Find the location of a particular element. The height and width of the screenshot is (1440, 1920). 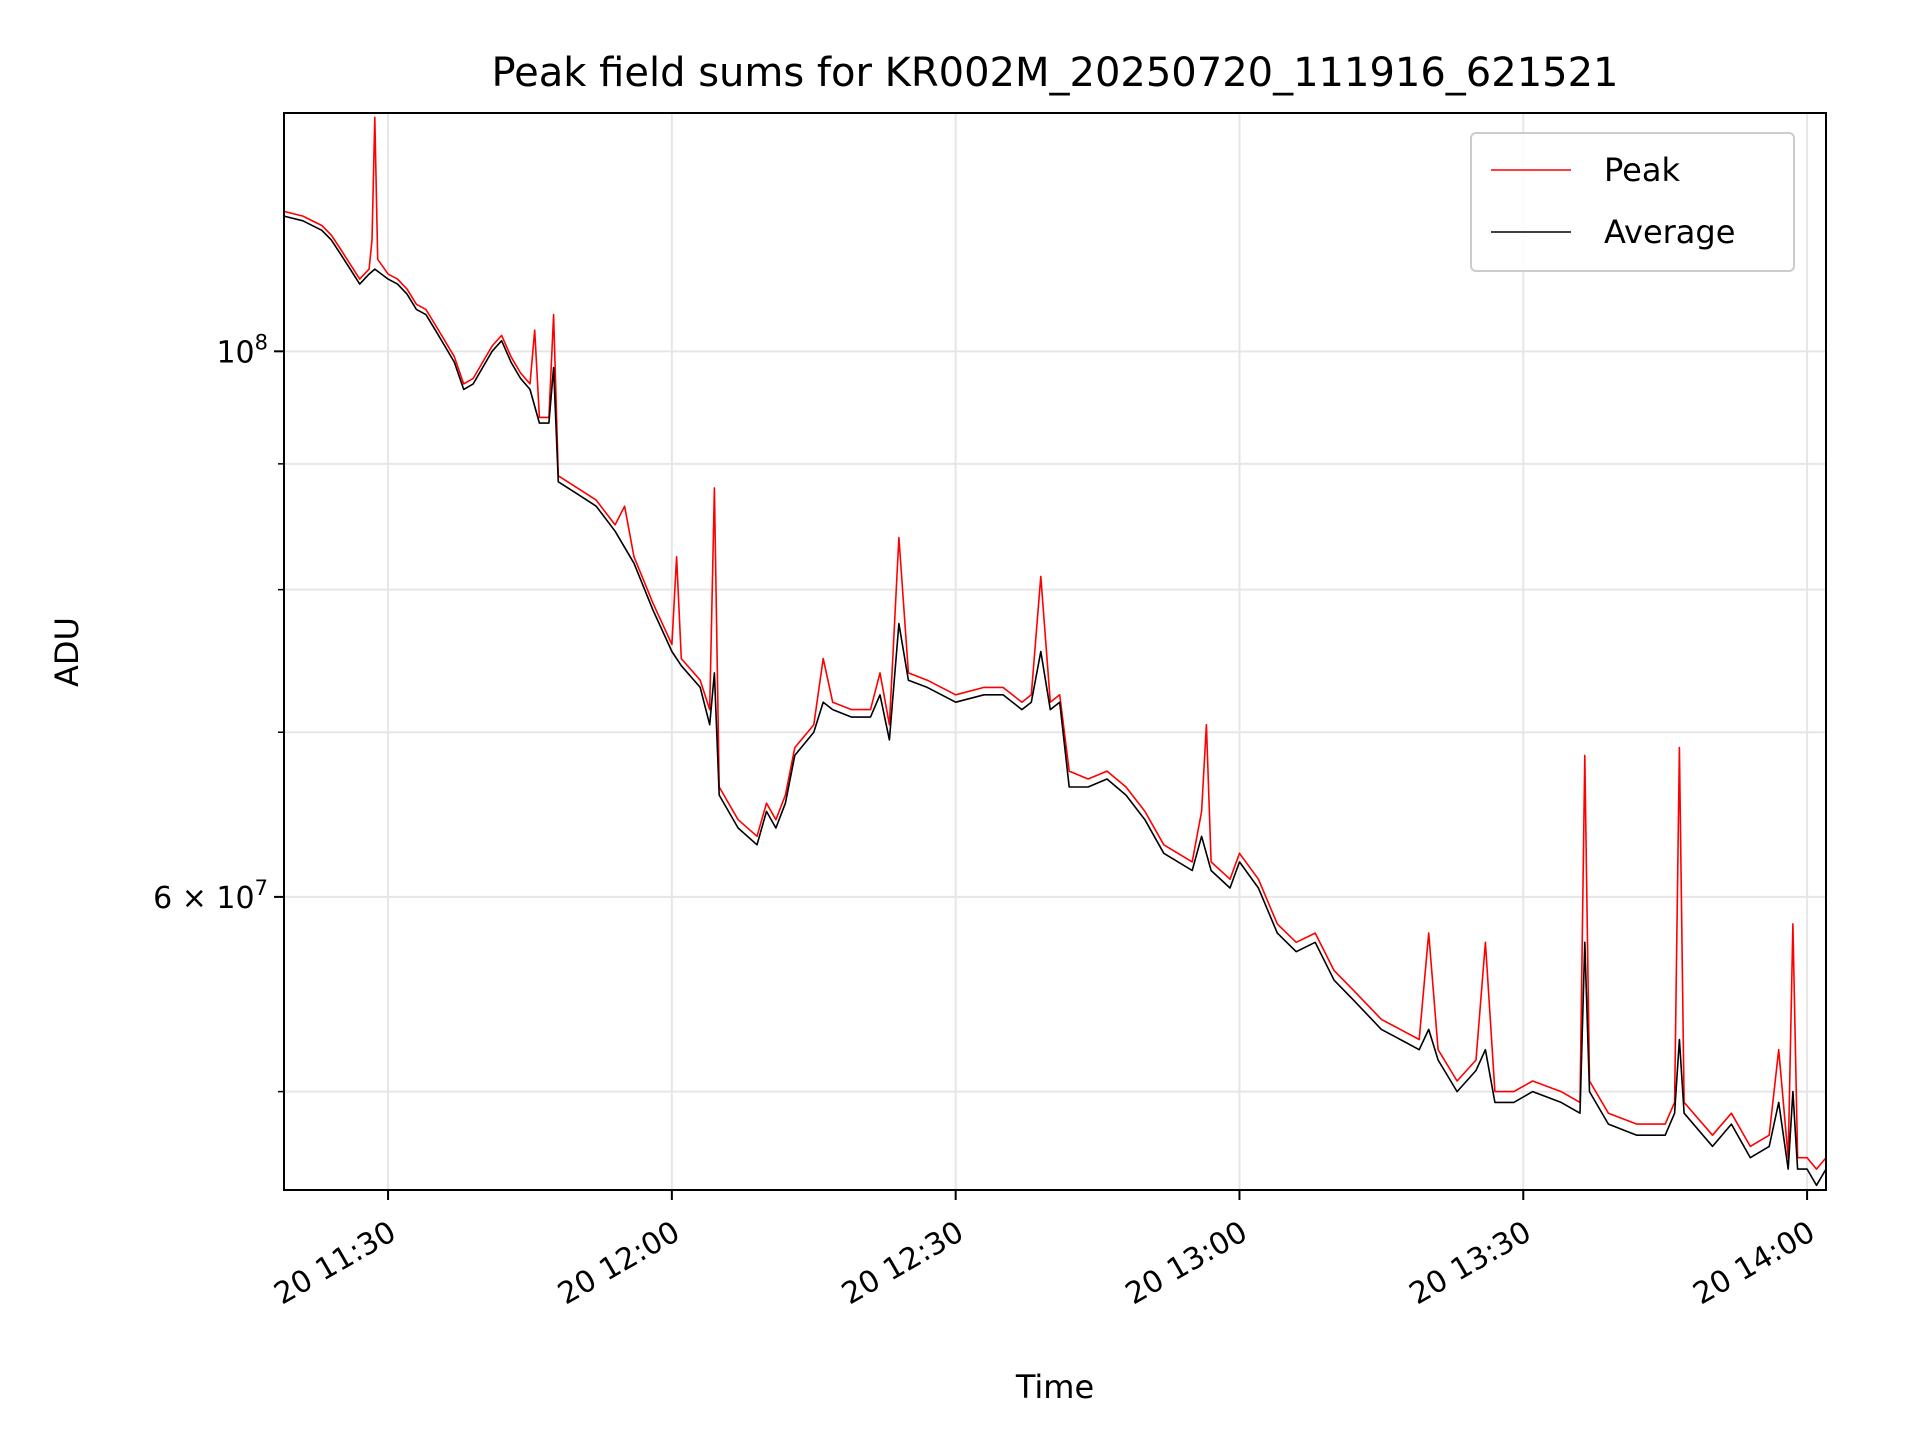

y-tick-label: 108 is located at coordinates (242, 350).